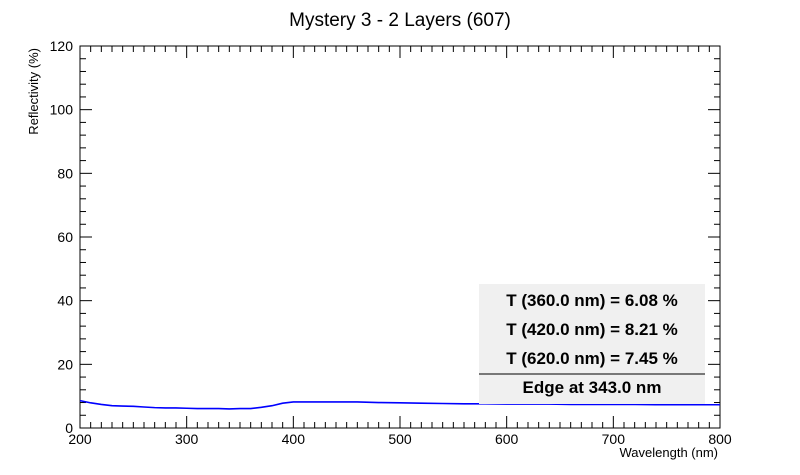  Describe the element at coordinates (294, 439) in the screenshot. I see `x-tick-label: 400` at that location.